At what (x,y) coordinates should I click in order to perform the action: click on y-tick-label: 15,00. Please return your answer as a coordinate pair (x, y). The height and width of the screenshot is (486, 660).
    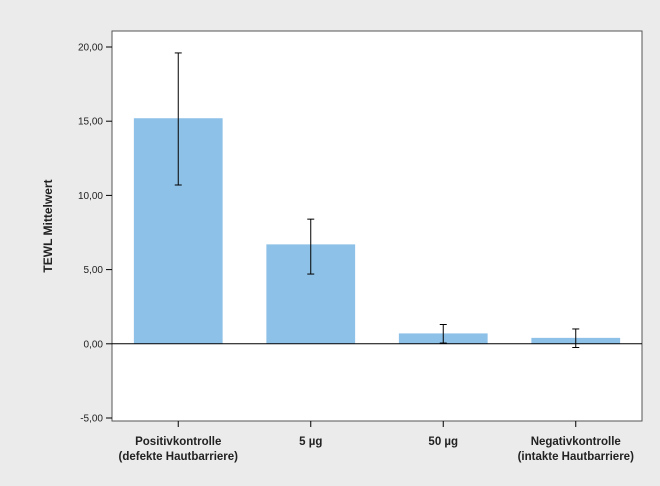
    Looking at the image, I should click on (90, 122).